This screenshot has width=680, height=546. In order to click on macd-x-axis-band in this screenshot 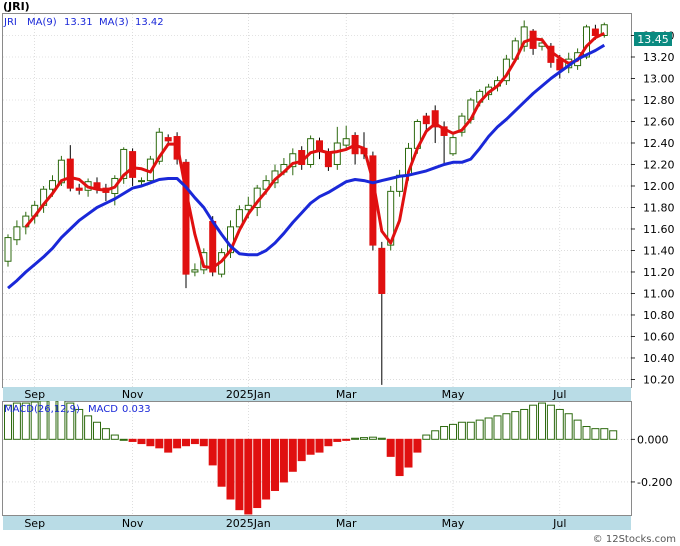, I will do `click(317, 523)`.